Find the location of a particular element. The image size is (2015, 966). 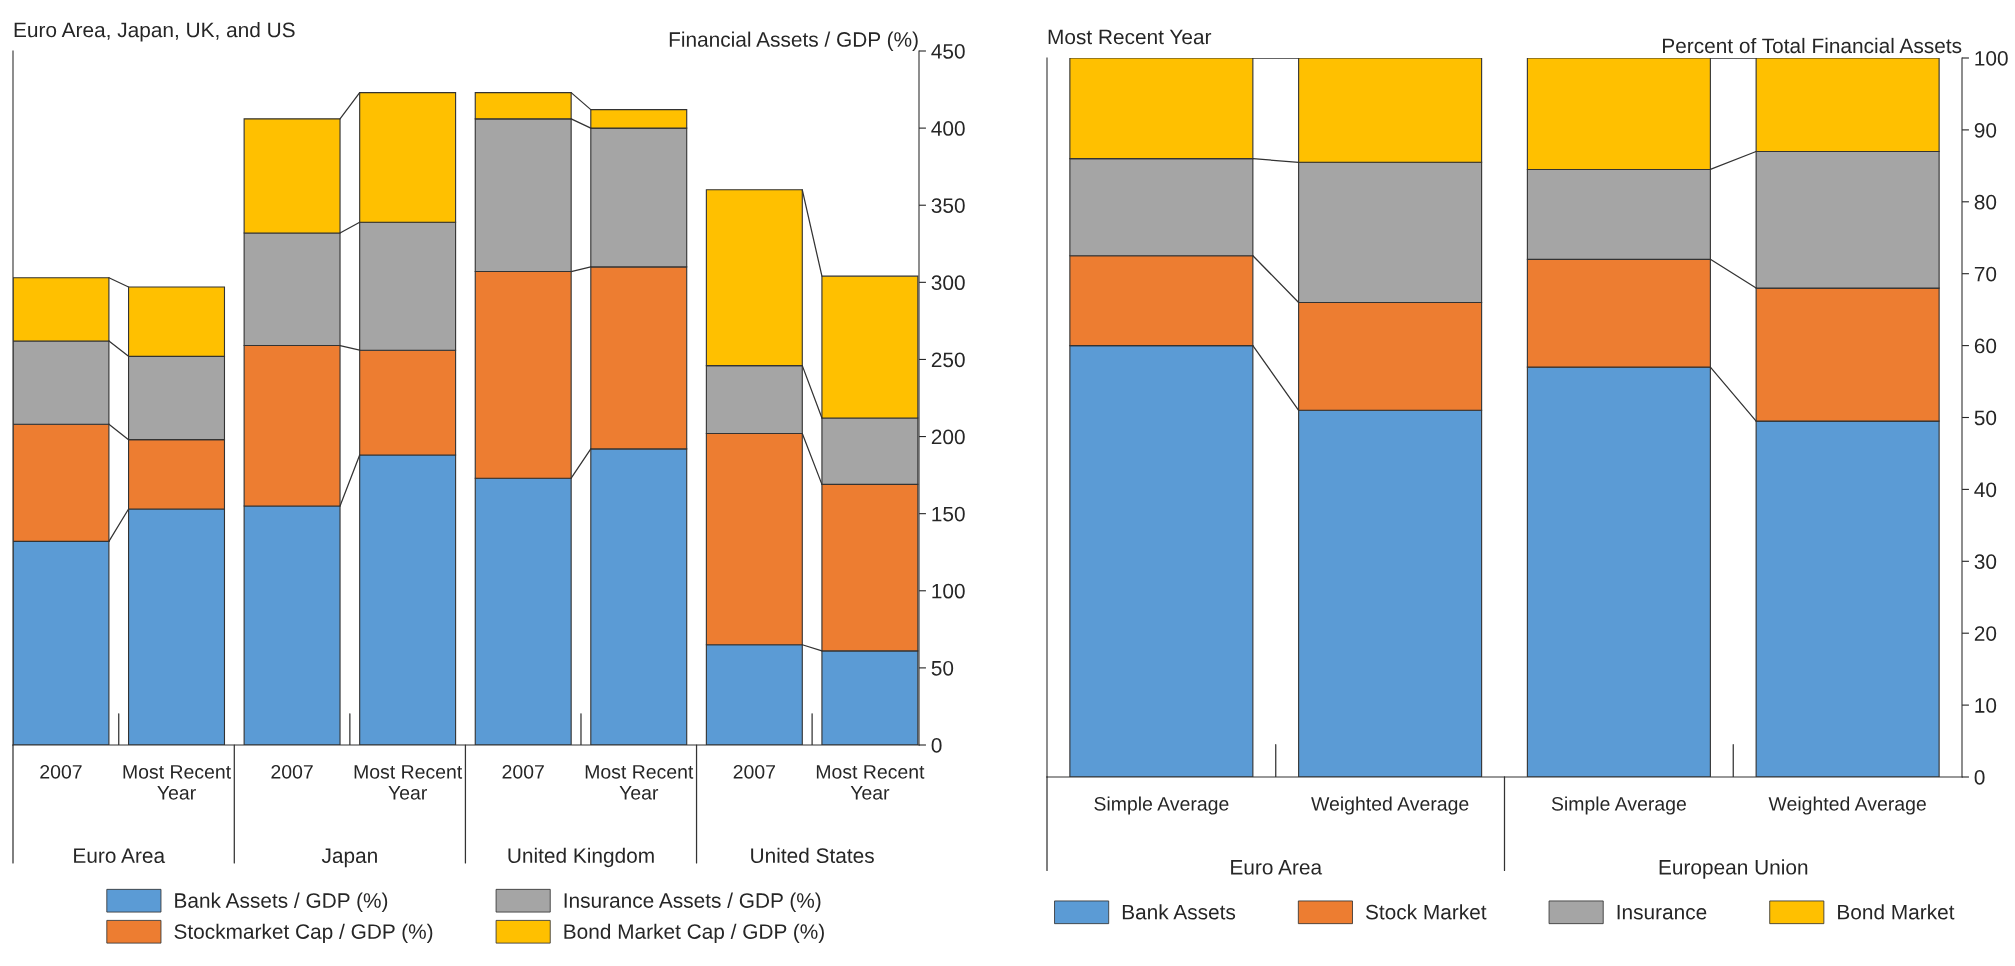

y-tick-label: 60 is located at coordinates (1985, 346).